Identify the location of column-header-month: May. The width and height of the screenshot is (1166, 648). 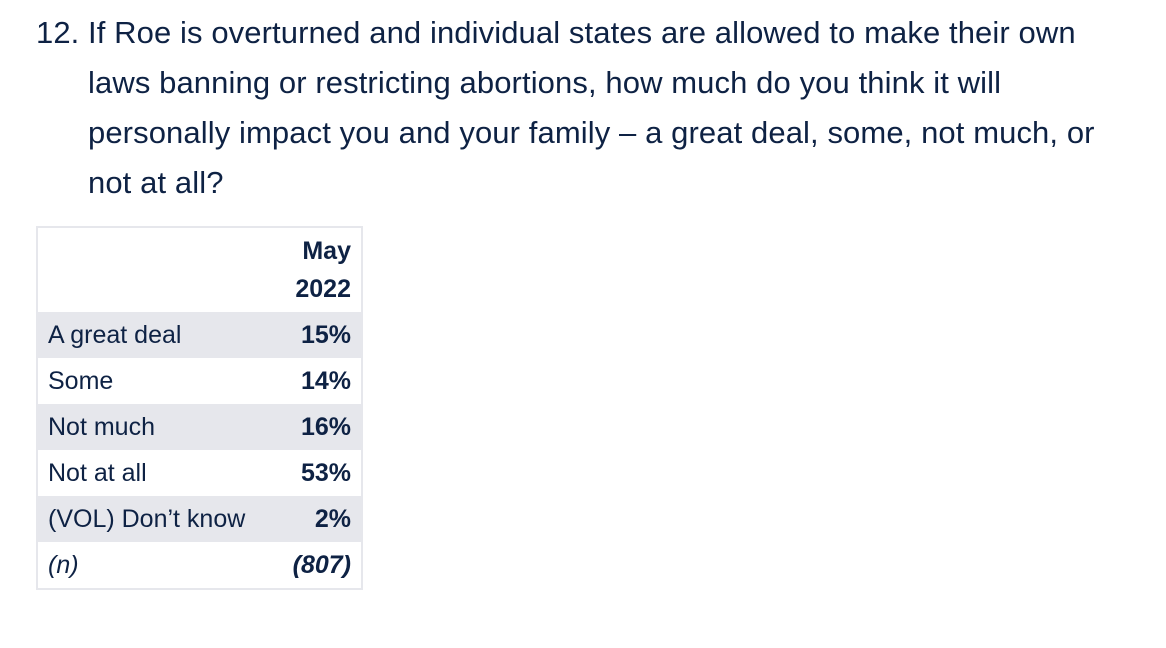
(326, 251).